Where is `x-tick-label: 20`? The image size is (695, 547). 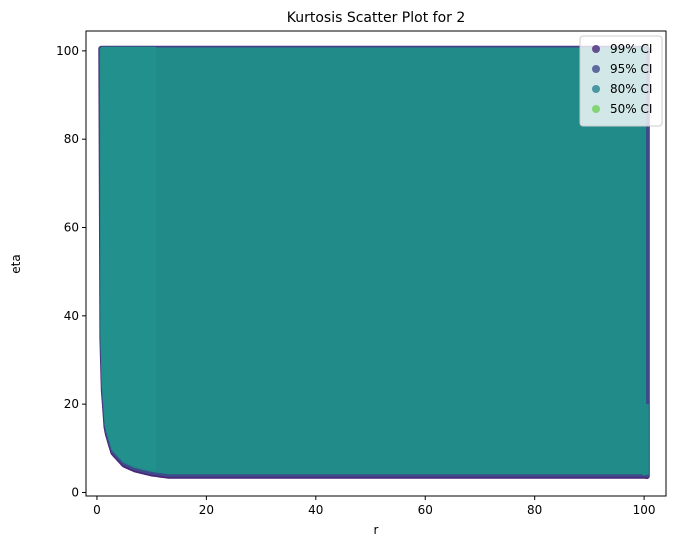
x-tick-label: 20 is located at coordinates (206, 510).